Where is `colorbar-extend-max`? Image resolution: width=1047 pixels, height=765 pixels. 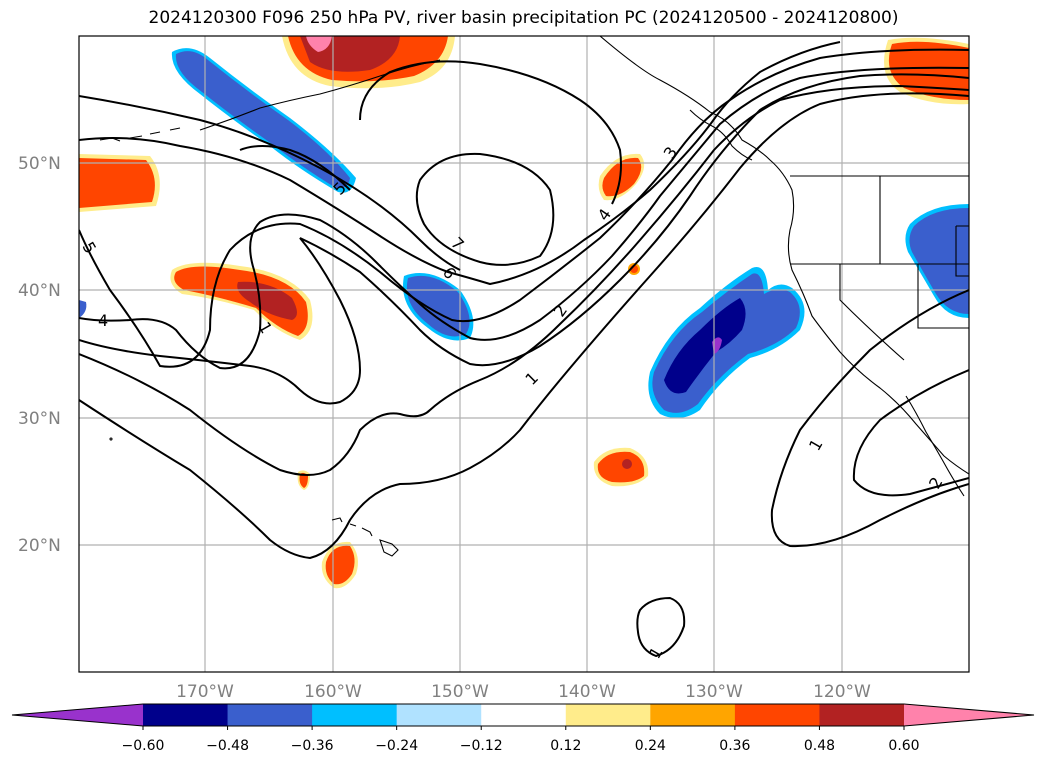
colorbar-extend-max is located at coordinates (969, 715).